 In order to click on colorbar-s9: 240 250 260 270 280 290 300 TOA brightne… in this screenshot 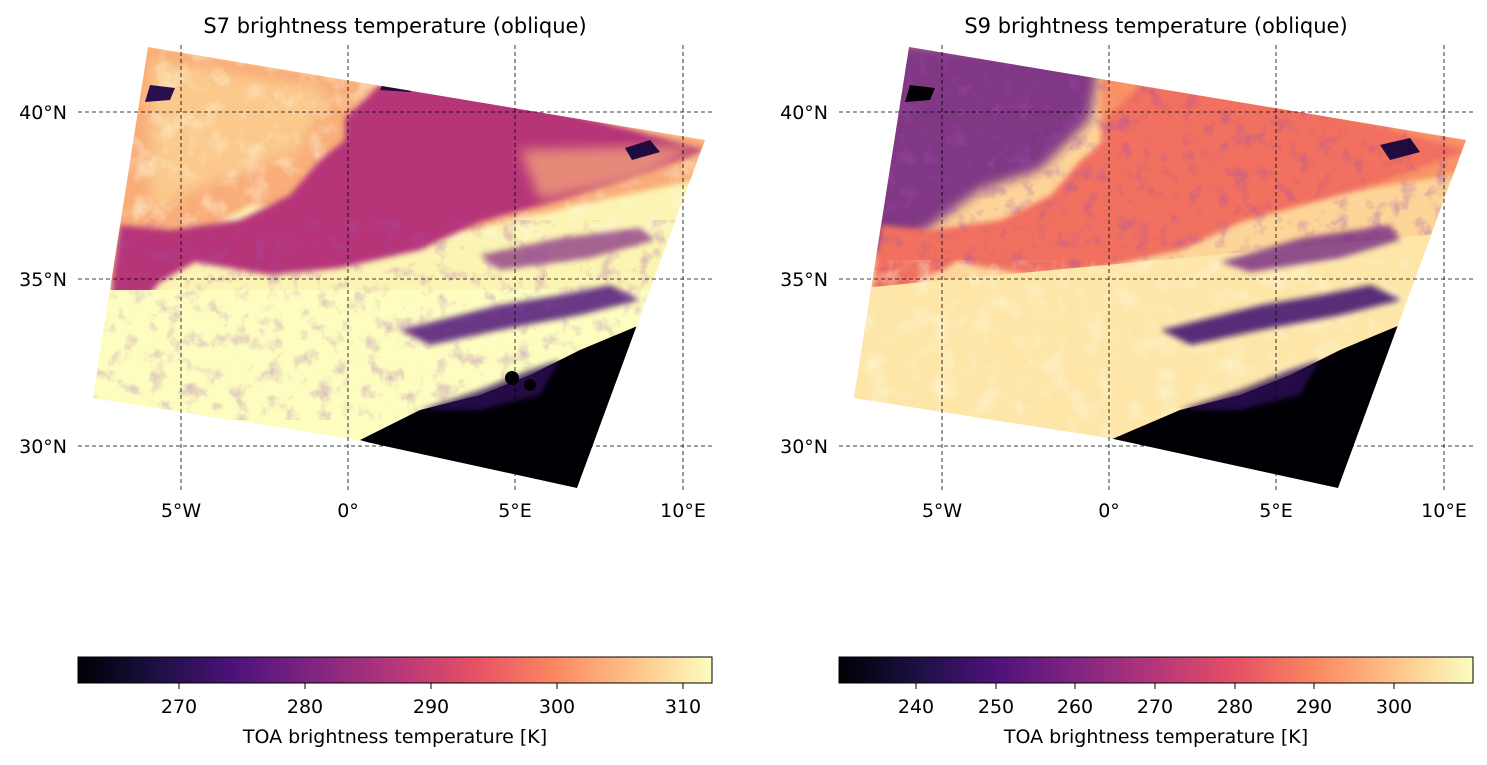, I will do `click(1156, 702)`.